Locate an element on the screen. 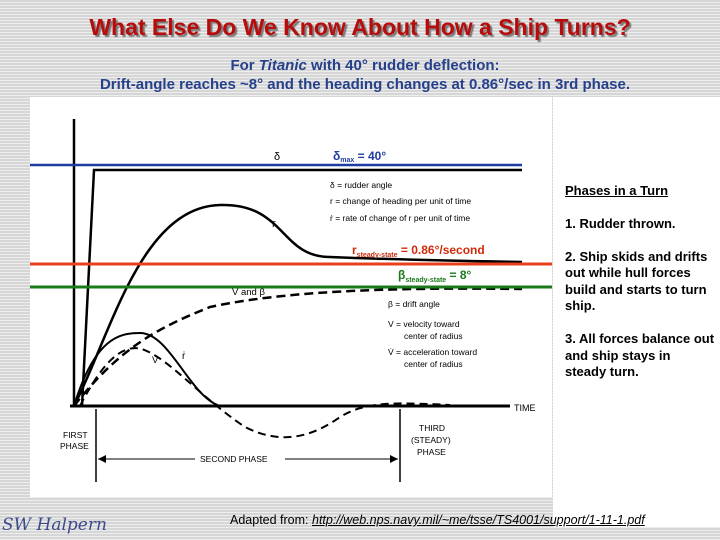 This screenshot has width=720, height=540. author-signature: SW Halpern is located at coordinates (54, 525).